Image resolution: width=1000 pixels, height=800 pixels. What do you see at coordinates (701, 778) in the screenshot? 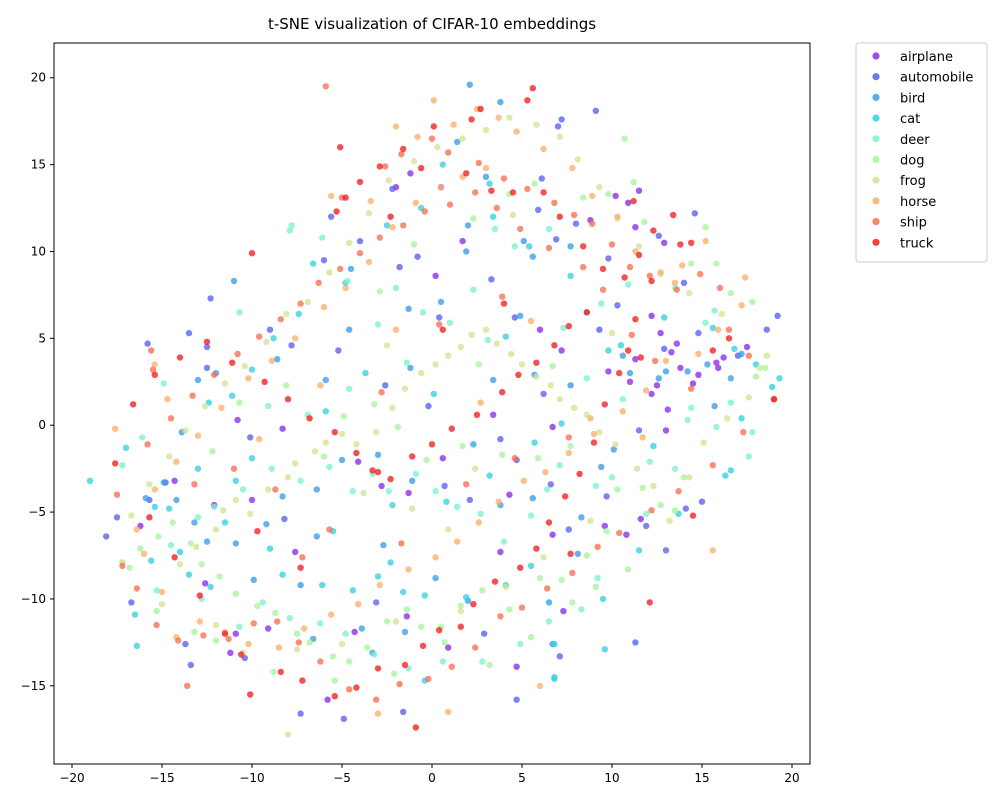
I see `x-tick-label: 15` at bounding box center [701, 778].